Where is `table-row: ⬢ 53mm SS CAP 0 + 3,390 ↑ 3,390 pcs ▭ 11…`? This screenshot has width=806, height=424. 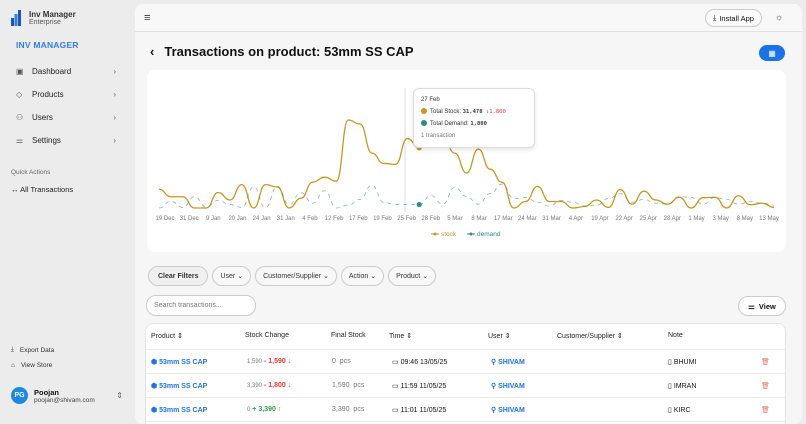 table-row: ⬢ 53mm SS CAP 0 + 3,390 ↑ 3,390 pcs ▭ 11… is located at coordinates (465, 410).